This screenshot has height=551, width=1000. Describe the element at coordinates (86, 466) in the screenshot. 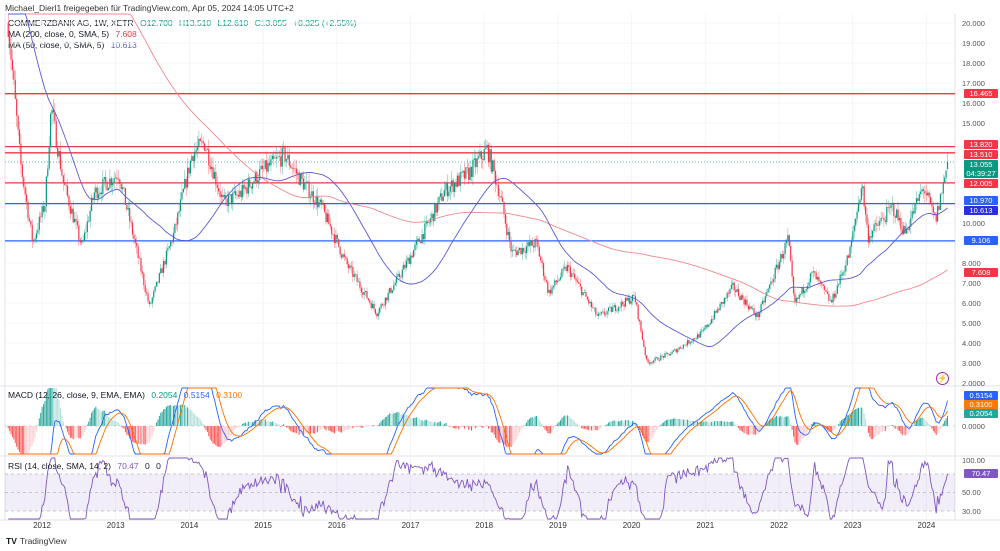

I see `rsi-legend: RSI (14, close, SMA, 14, 2) 70.47 0 0` at that location.